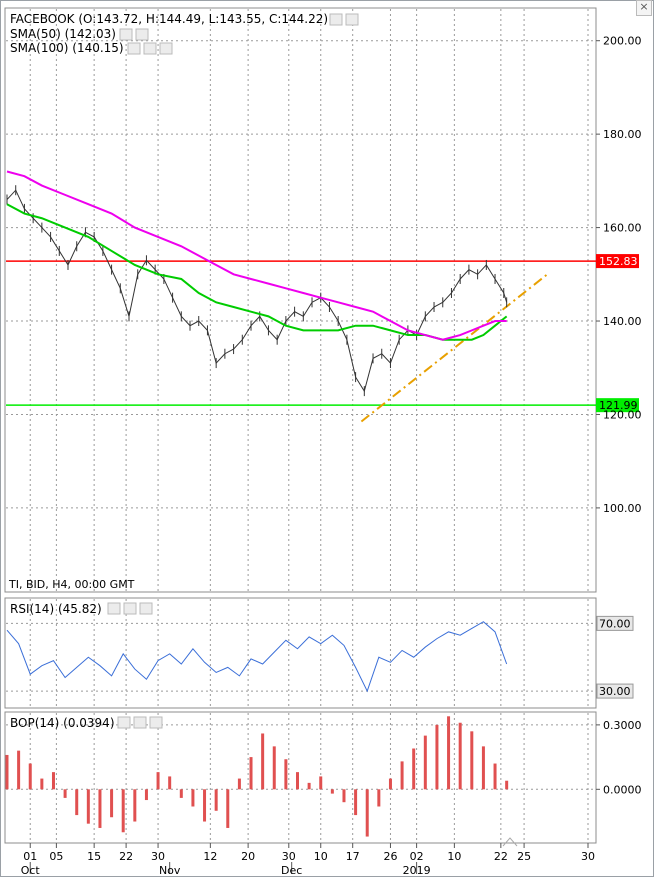  What do you see at coordinates (257, 272) in the screenshot?
I see `sma-50--line` at bounding box center [257, 272].